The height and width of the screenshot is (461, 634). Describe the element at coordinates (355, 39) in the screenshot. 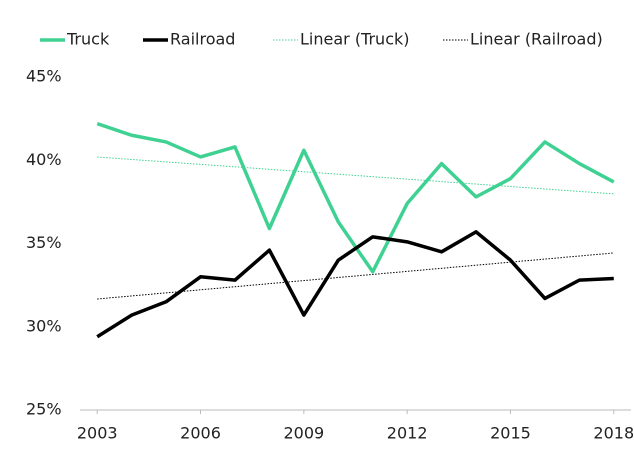

I see `legend-label: Linear (Truck)` at that location.